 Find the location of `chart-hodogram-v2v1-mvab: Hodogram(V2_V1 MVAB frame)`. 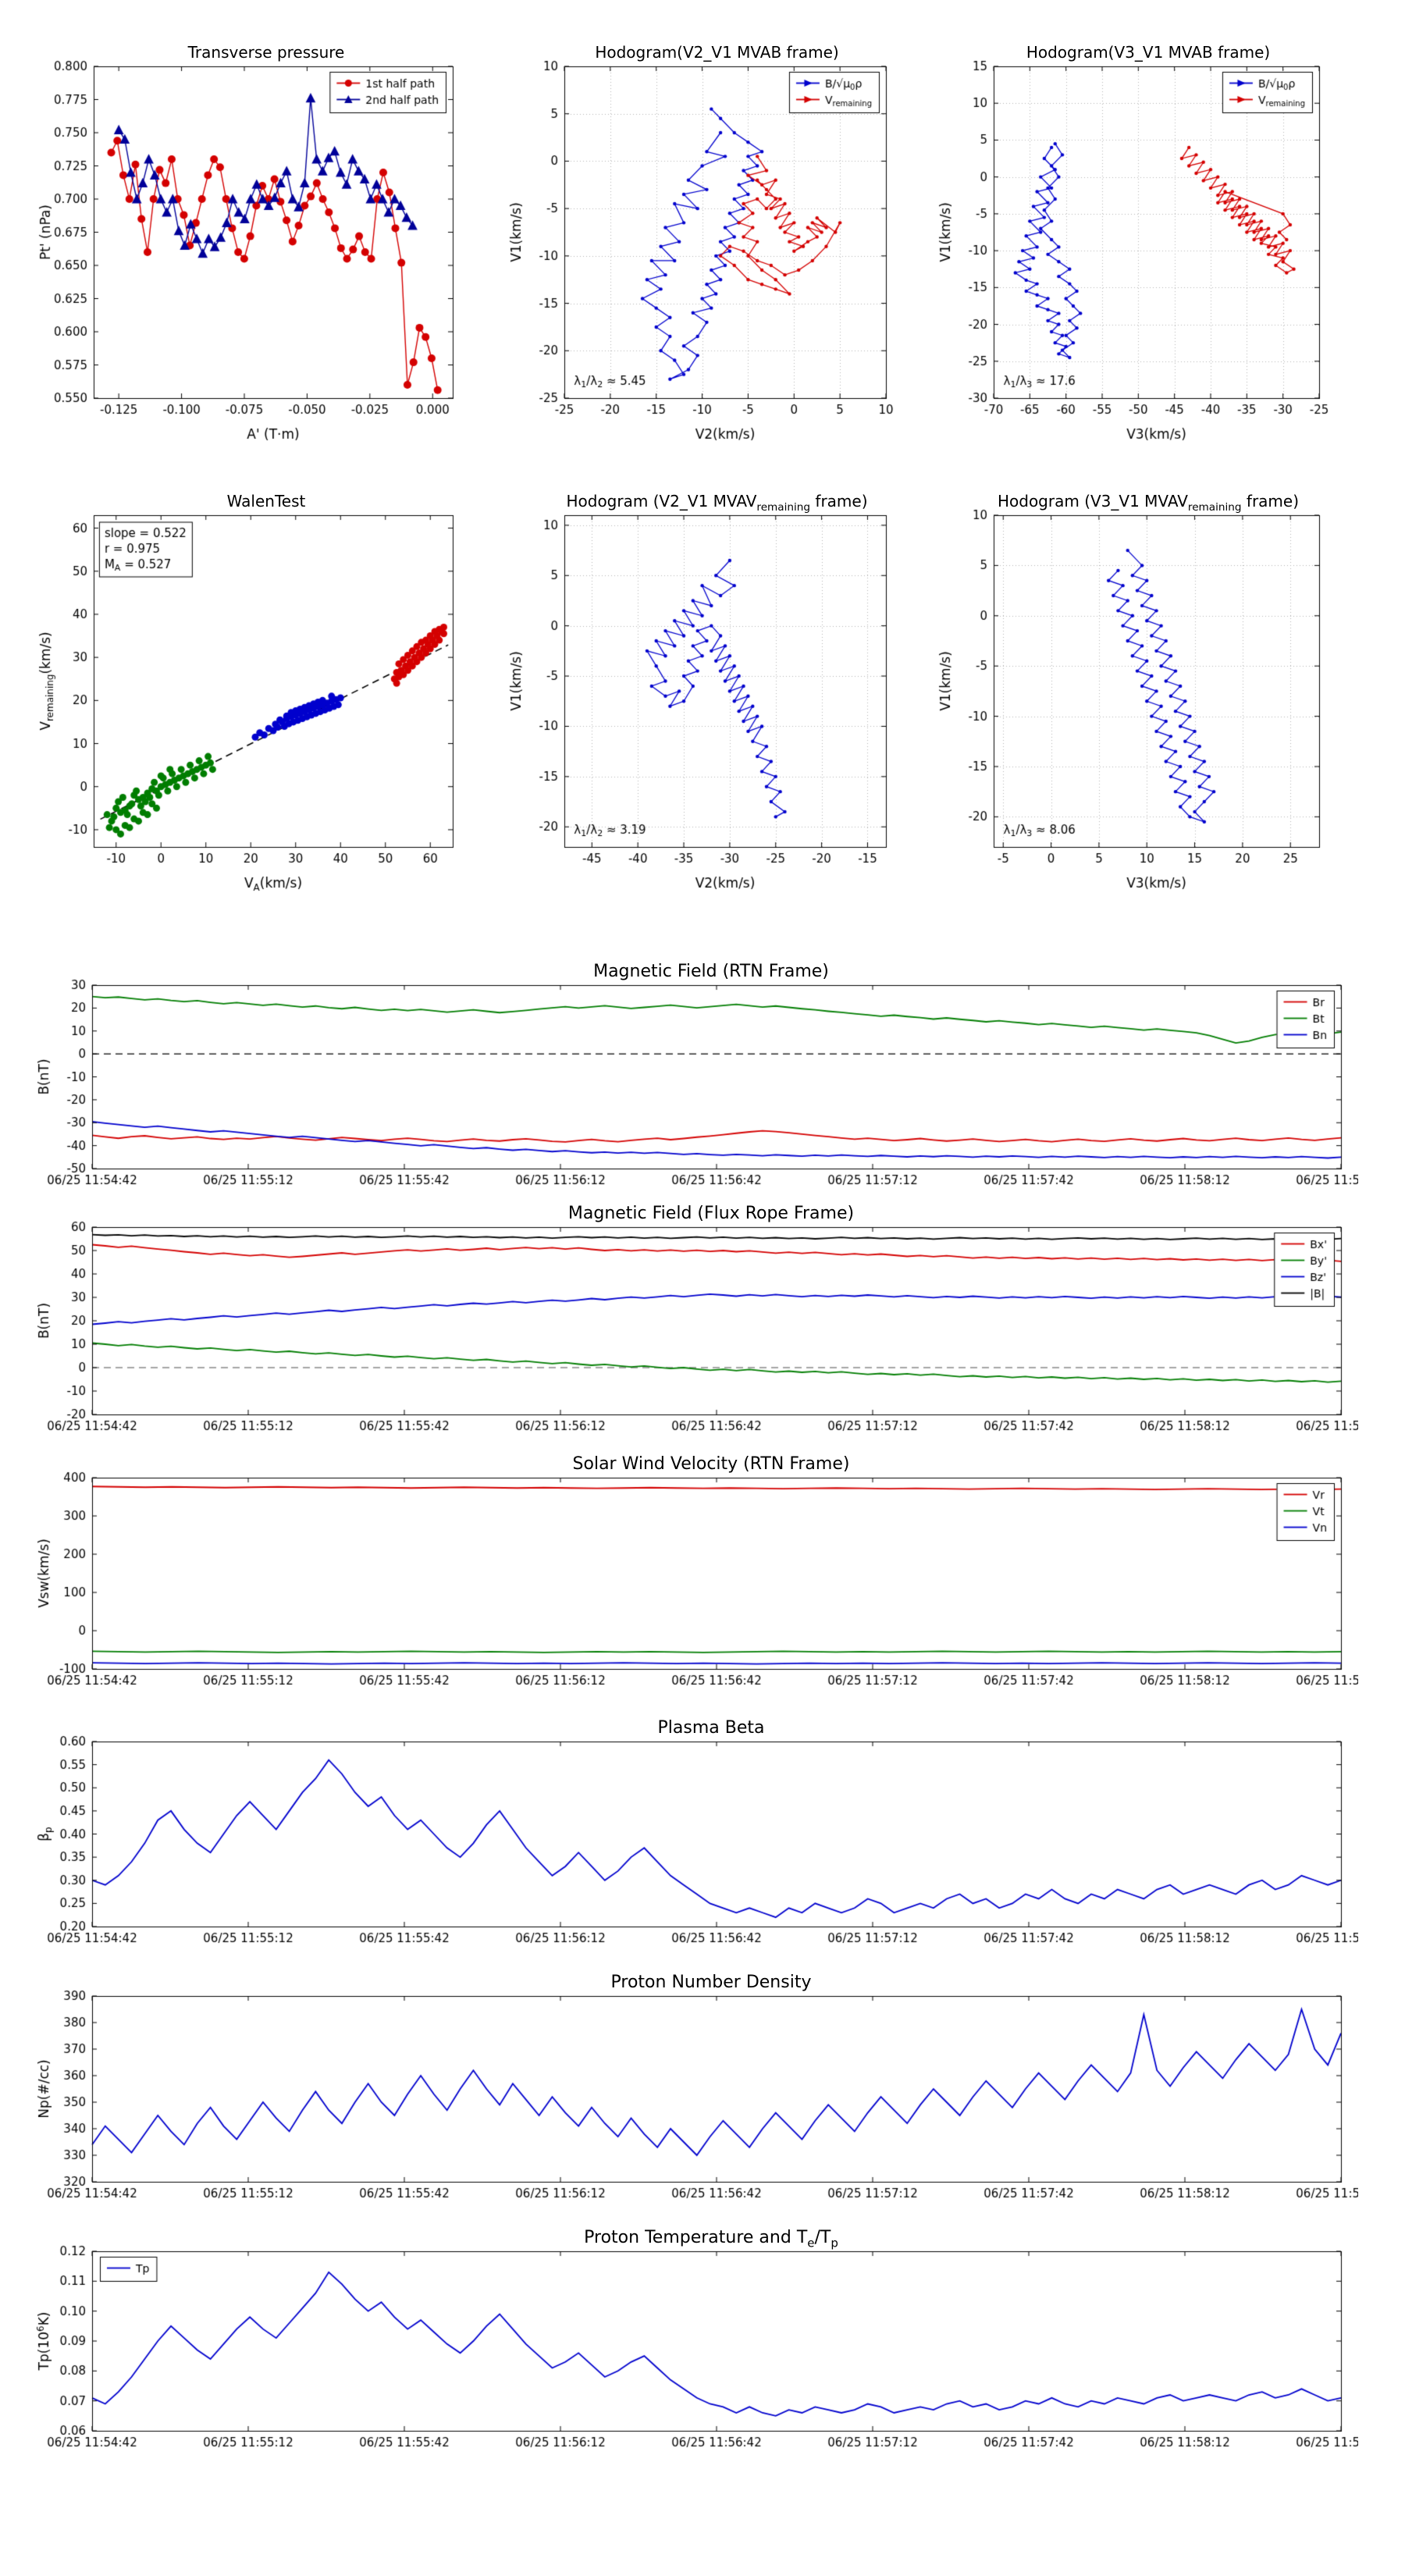

chart-hodogram-v2v1-mvab: Hodogram(V2_V1 MVAB frame) is located at coordinates (701, 246).